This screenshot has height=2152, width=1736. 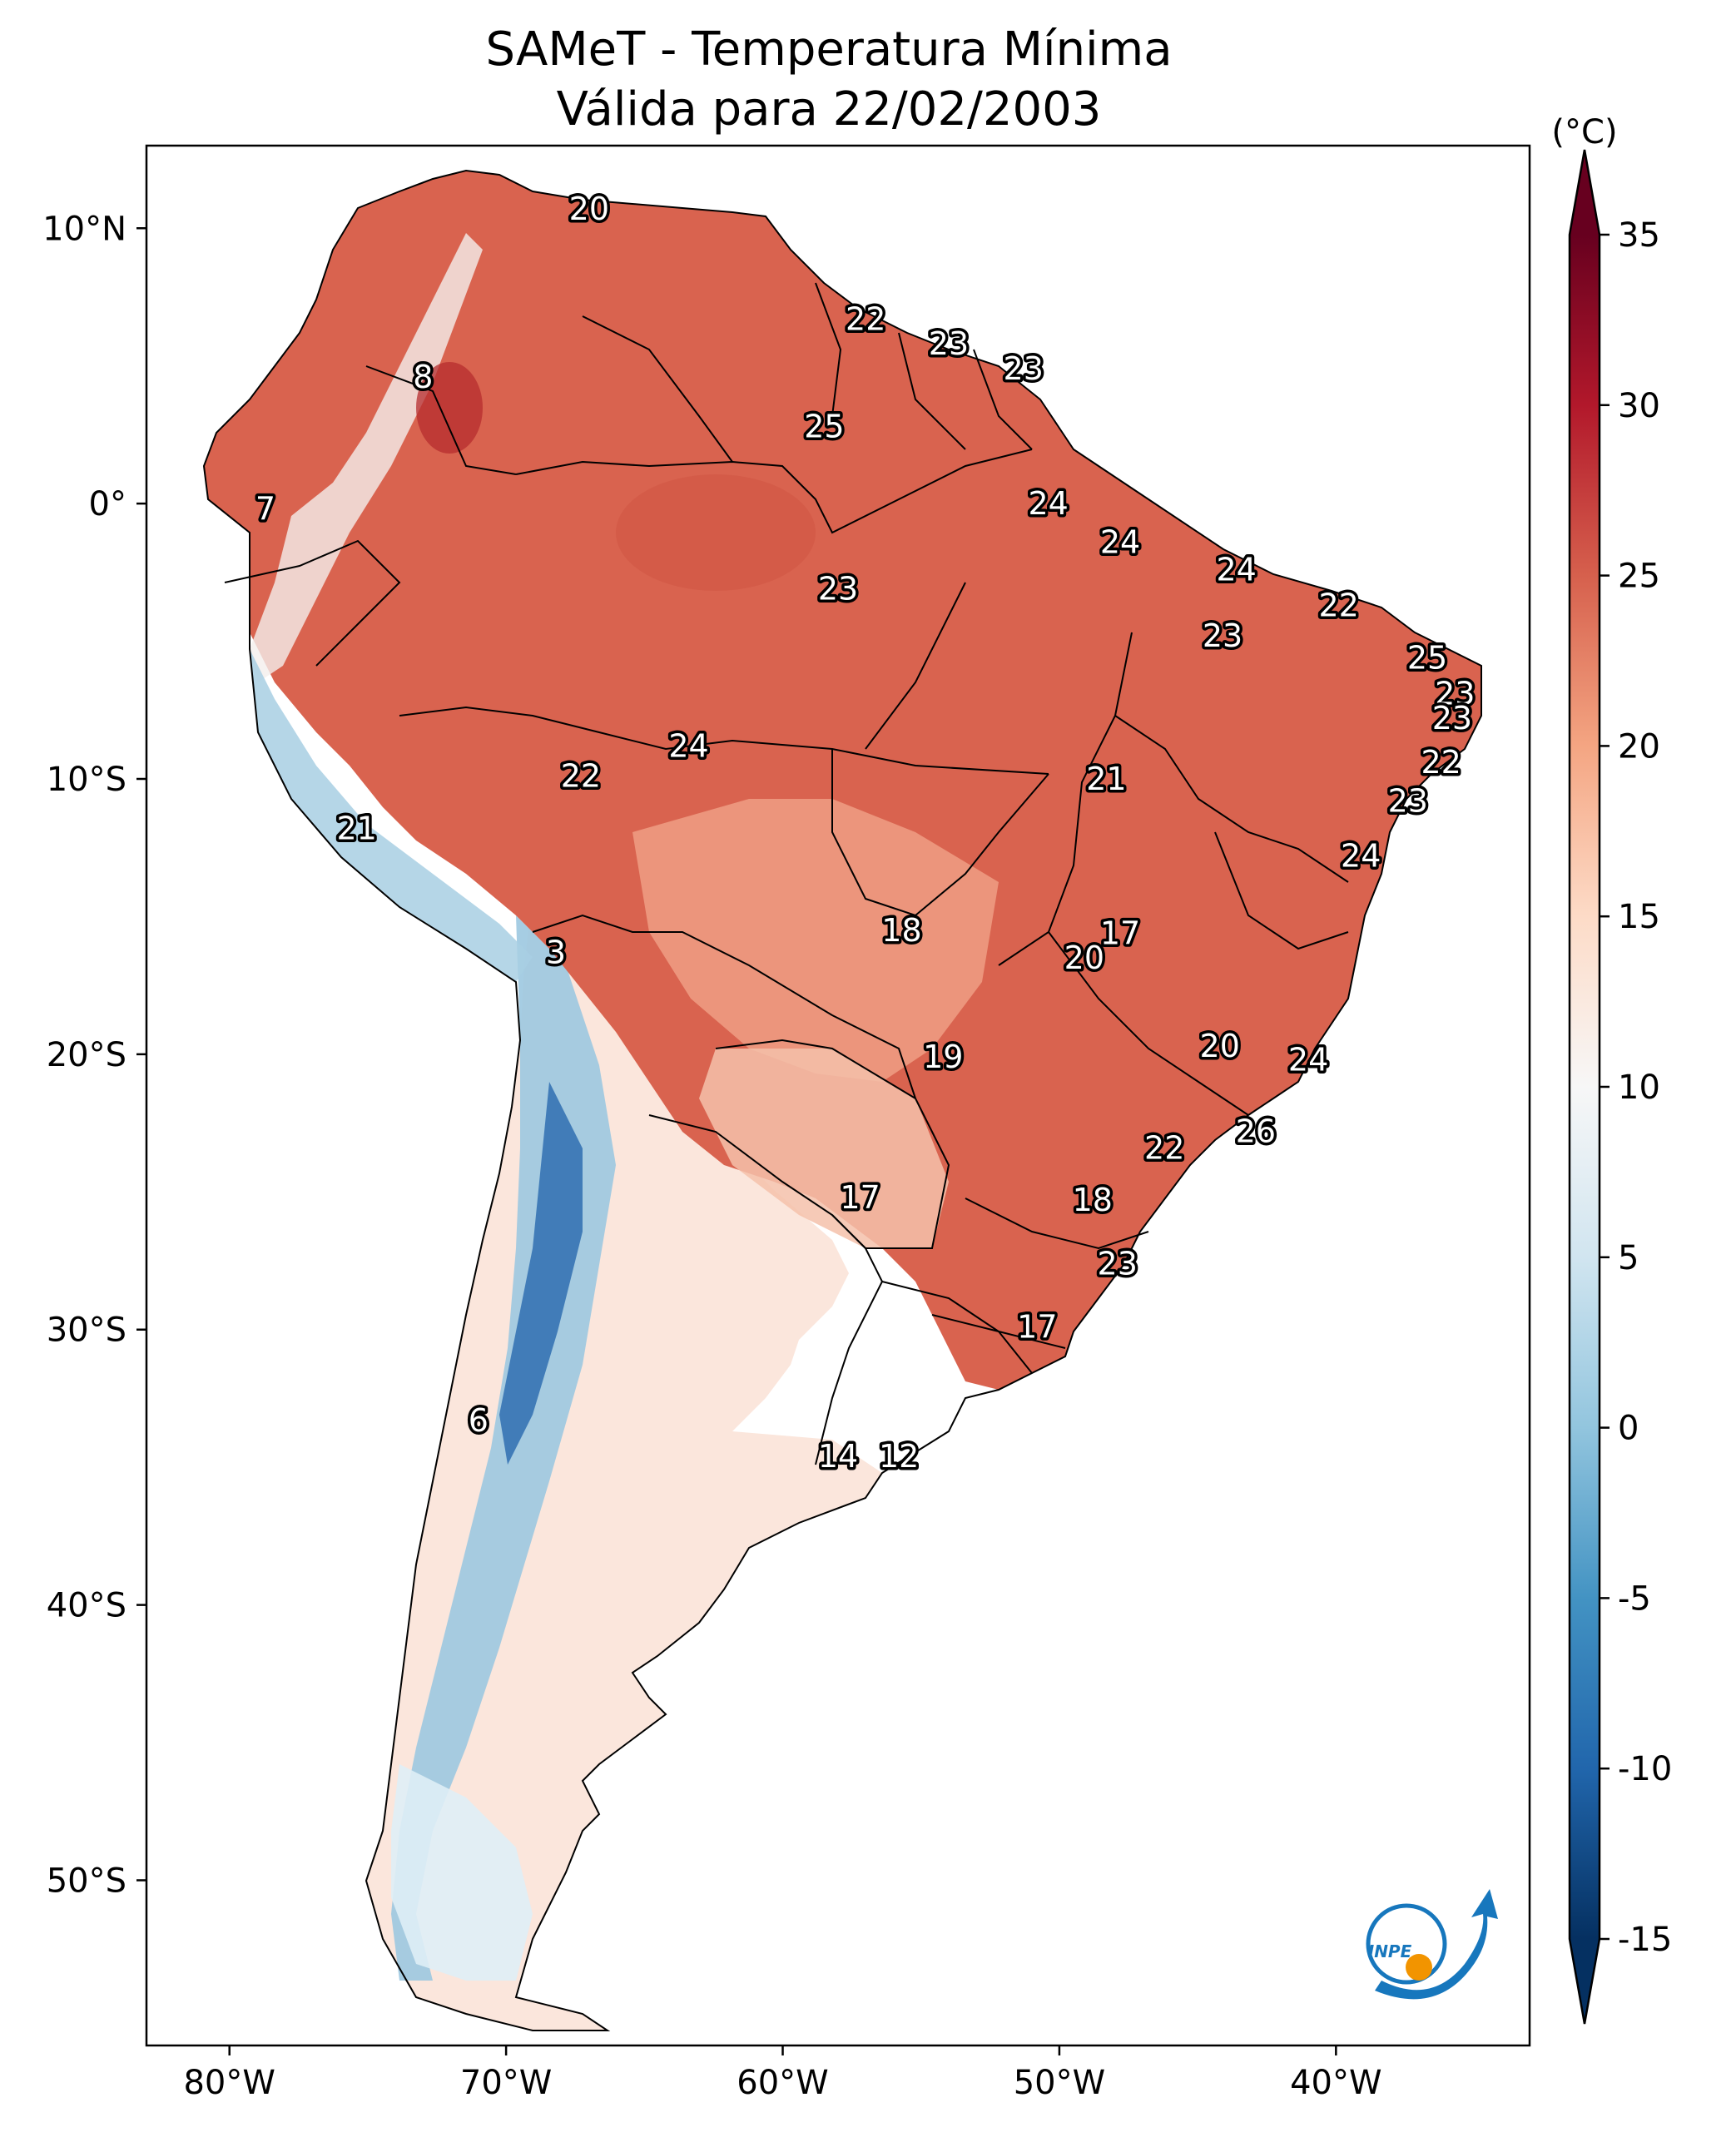 What do you see at coordinates (86, 1331) in the screenshot?
I see `lat-tick-label: 30°S` at bounding box center [86, 1331].